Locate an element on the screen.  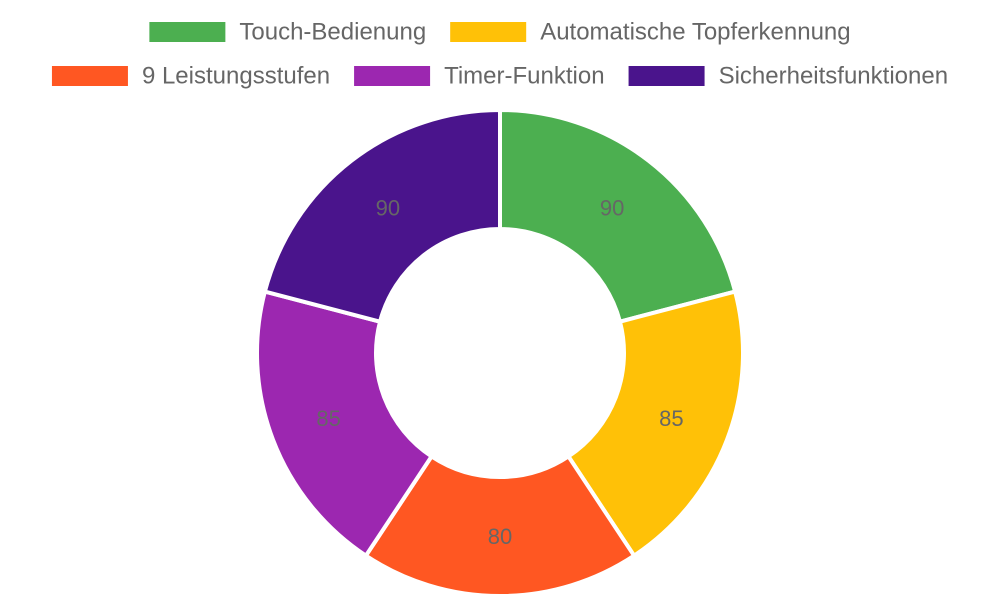
legend-item-automatische-topferkennung: Automatische Topferkennung is located at coordinates (650, 32).